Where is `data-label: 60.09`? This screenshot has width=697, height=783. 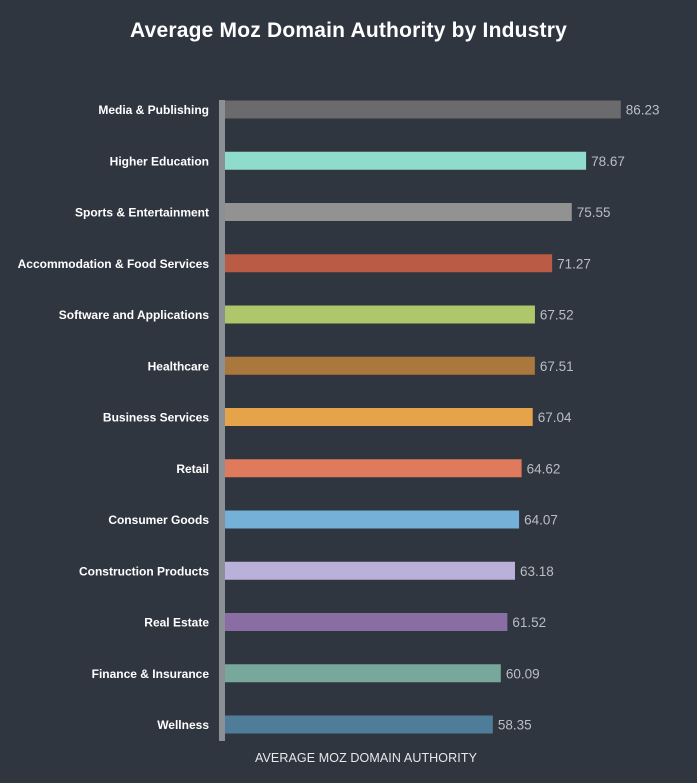 data-label: 60.09 is located at coordinates (523, 673).